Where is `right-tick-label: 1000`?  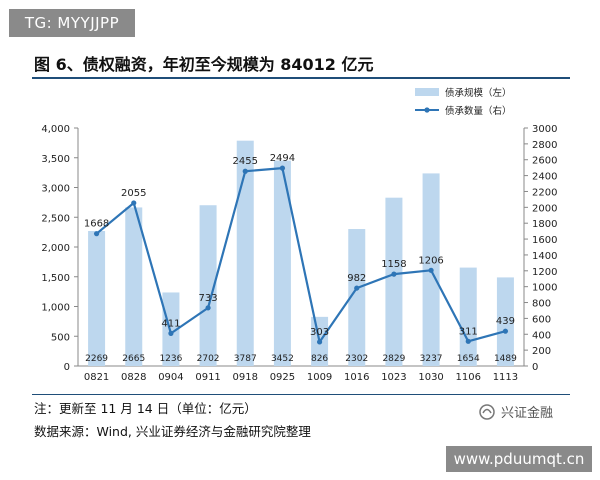 right-tick-label: 1000 is located at coordinates (544, 288).